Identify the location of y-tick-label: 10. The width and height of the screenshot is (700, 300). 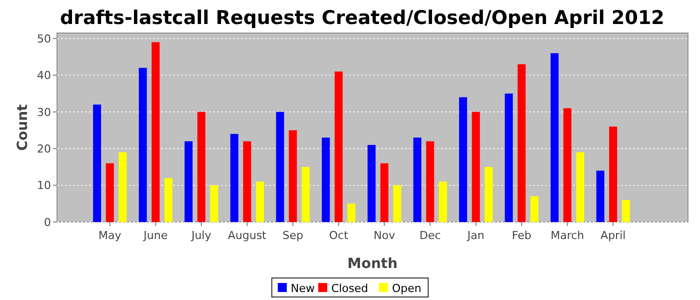
(44, 185).